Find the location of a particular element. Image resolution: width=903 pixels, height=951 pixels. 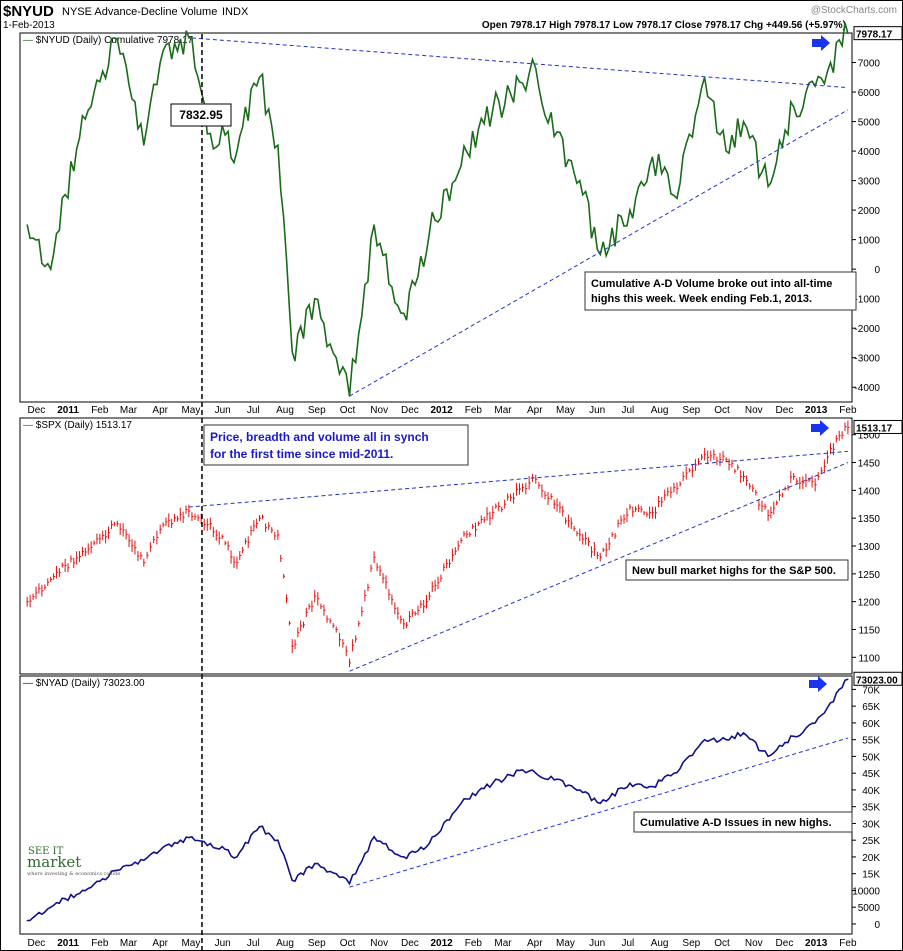

nyud-callout-box is located at coordinates (201, 115).